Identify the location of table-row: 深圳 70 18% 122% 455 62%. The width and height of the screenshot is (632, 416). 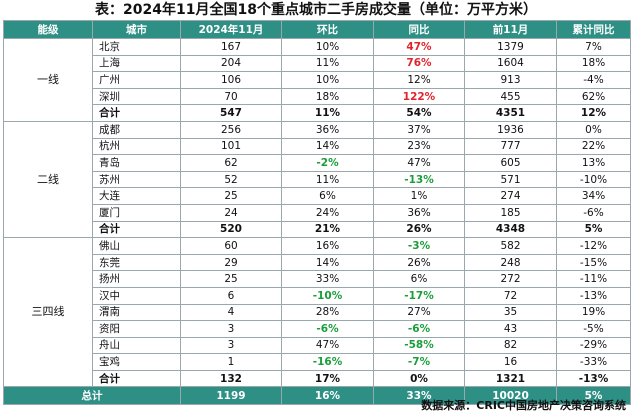
(317, 96).